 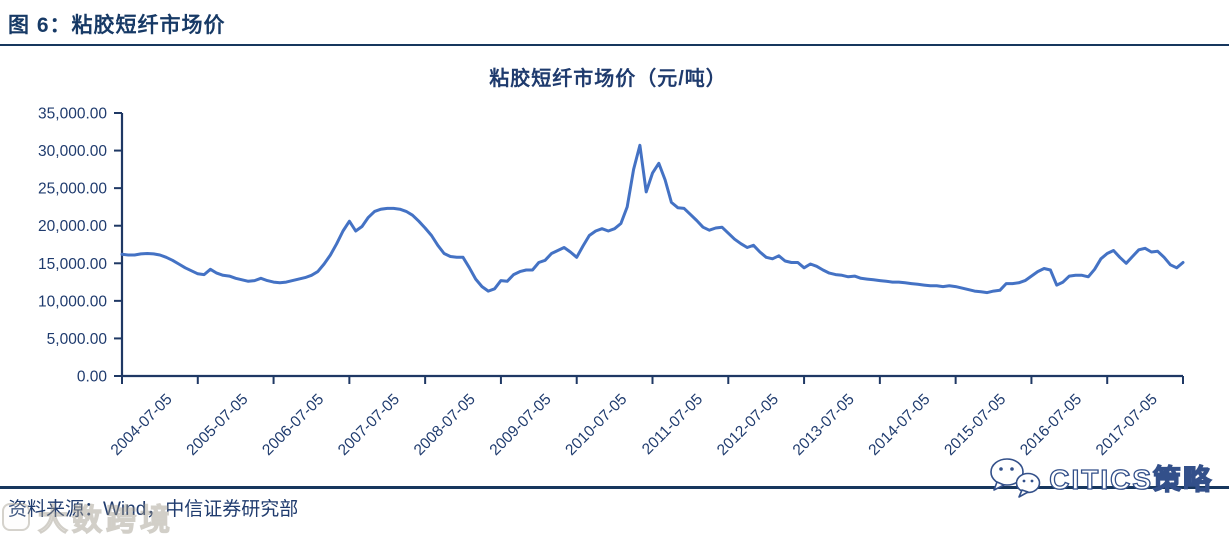 What do you see at coordinates (614, 45) in the screenshot?
I see `heading-divider` at bounding box center [614, 45].